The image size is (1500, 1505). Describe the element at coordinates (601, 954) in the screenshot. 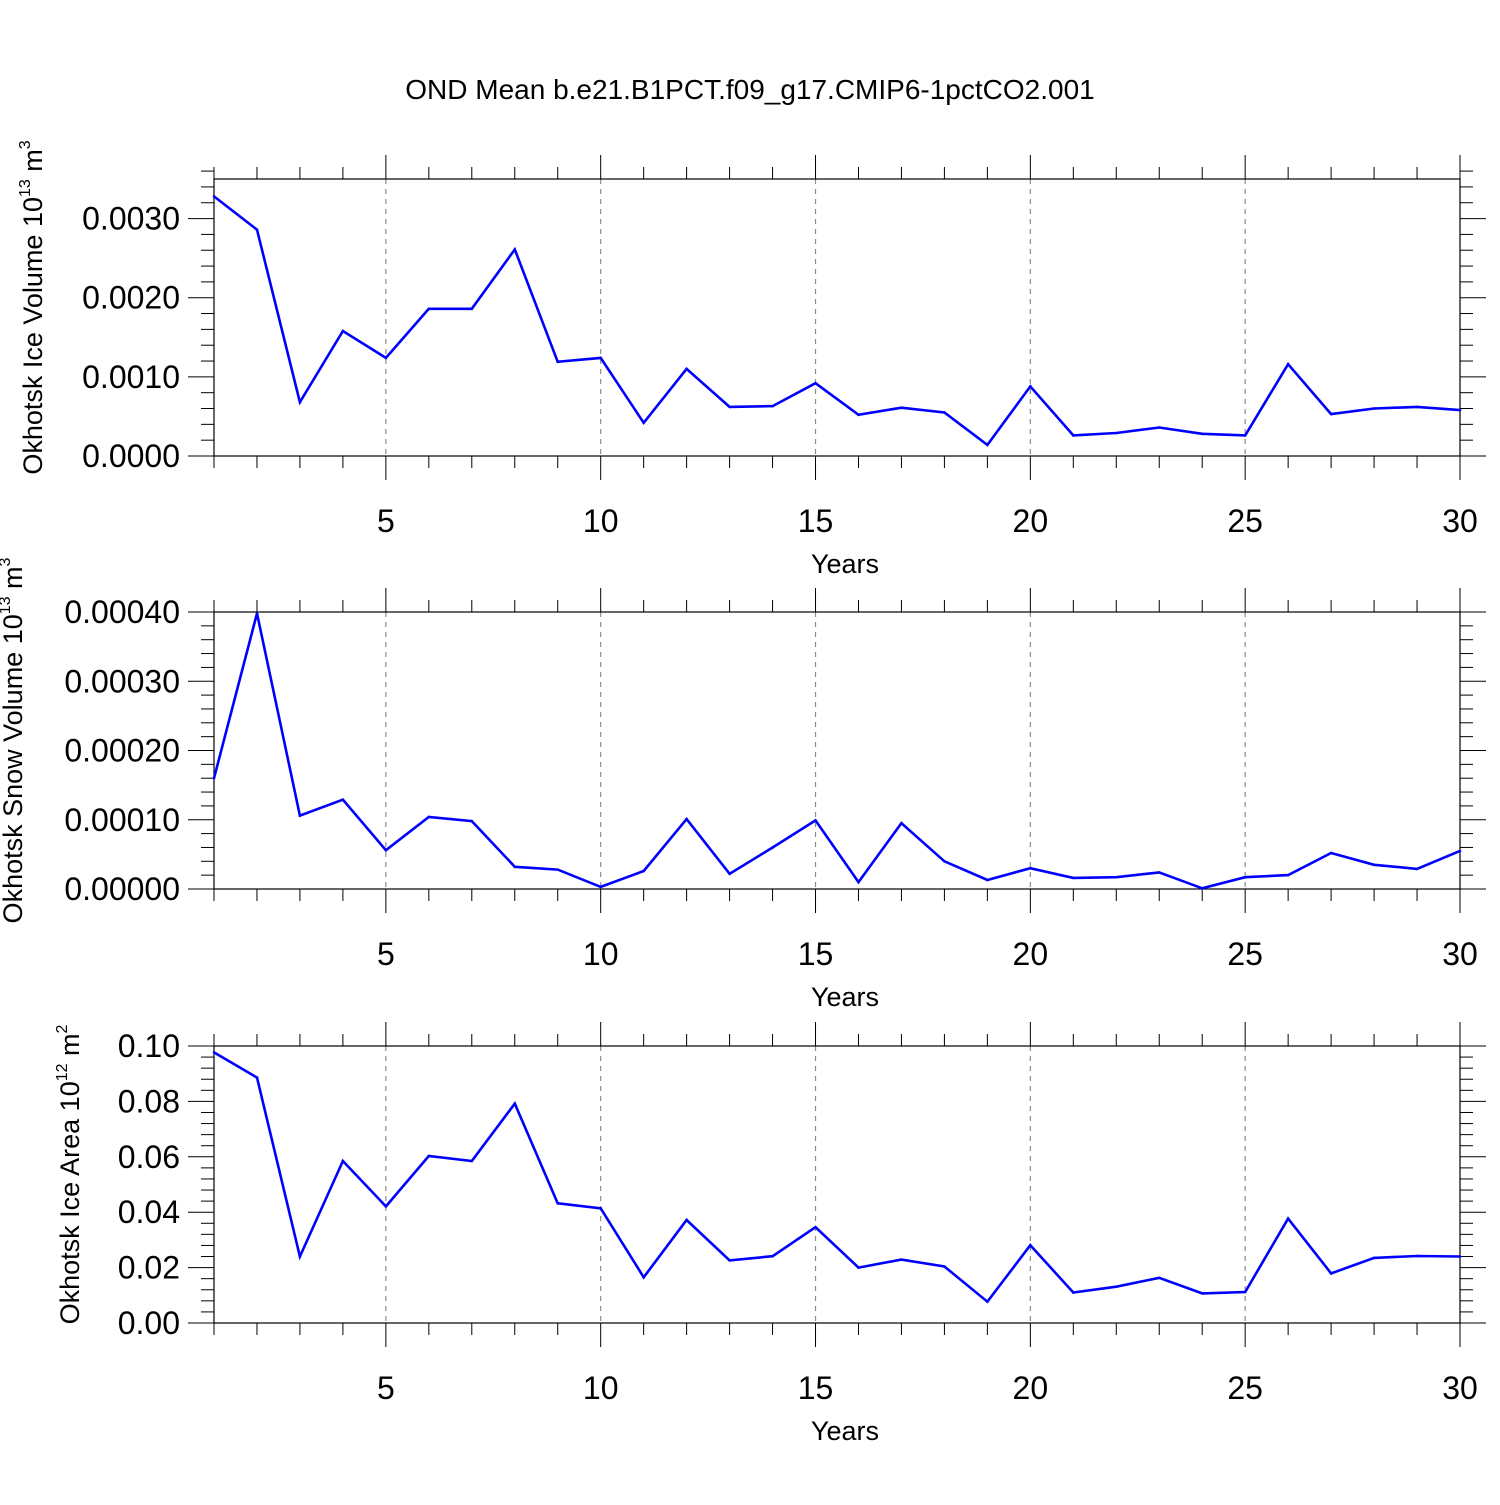

I see `x-tick-label: 10` at that location.